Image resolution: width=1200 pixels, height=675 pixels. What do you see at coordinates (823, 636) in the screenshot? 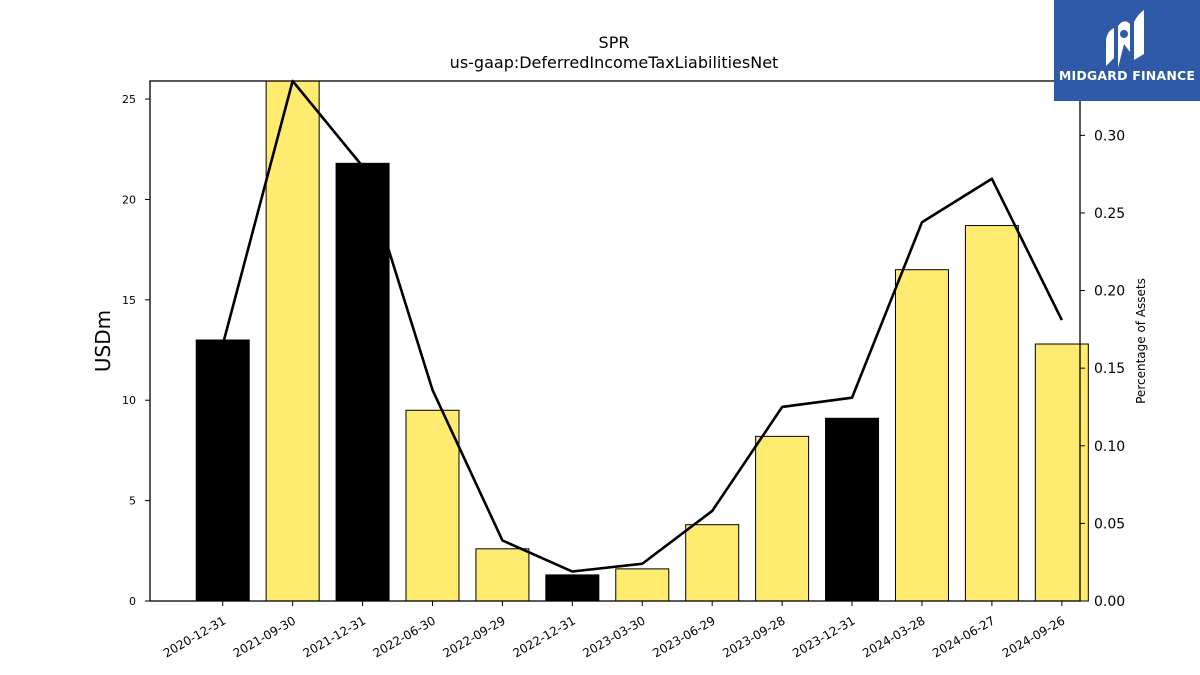
I see `x-tick-label: 2023-12-31` at bounding box center [823, 636].